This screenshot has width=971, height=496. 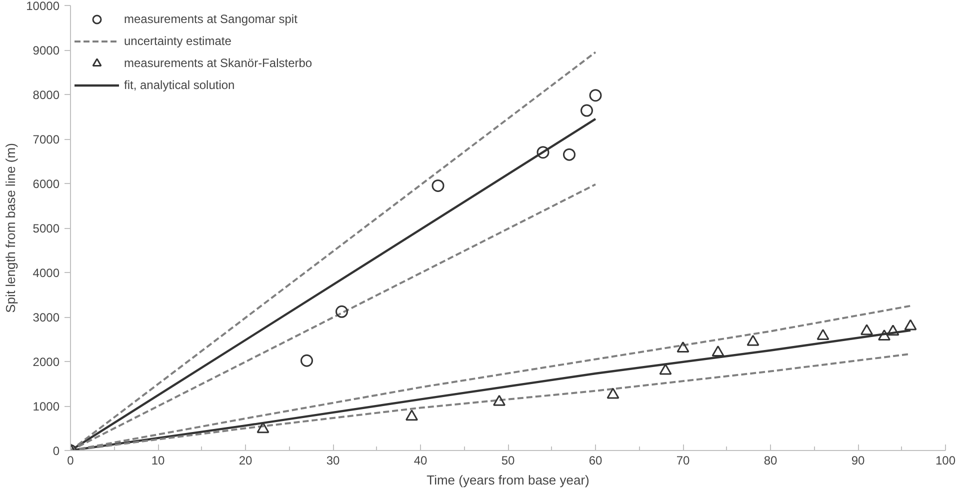 What do you see at coordinates (46, 229) in the screenshot?
I see `y-tick-label: 5000` at bounding box center [46, 229].